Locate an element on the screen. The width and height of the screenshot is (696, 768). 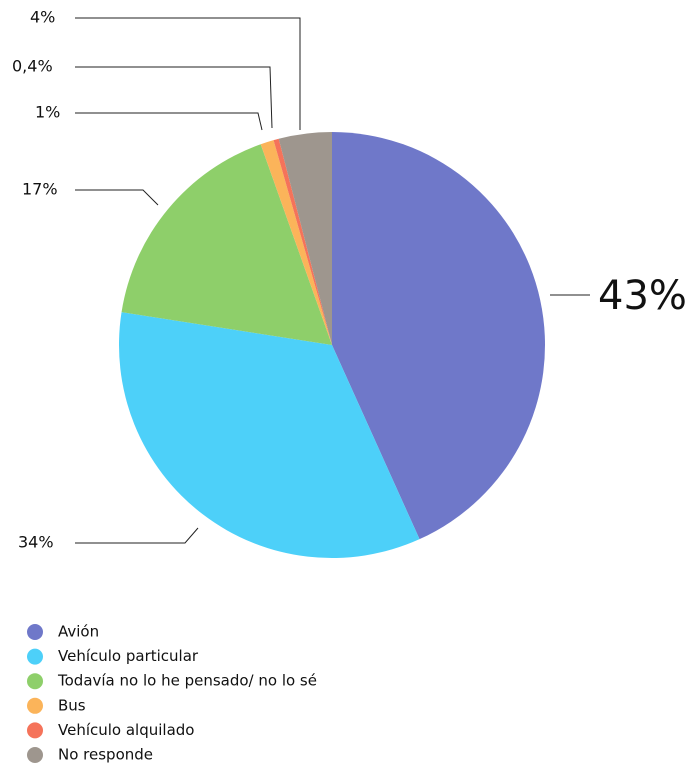
legend-label: No responde is located at coordinates (105, 755).